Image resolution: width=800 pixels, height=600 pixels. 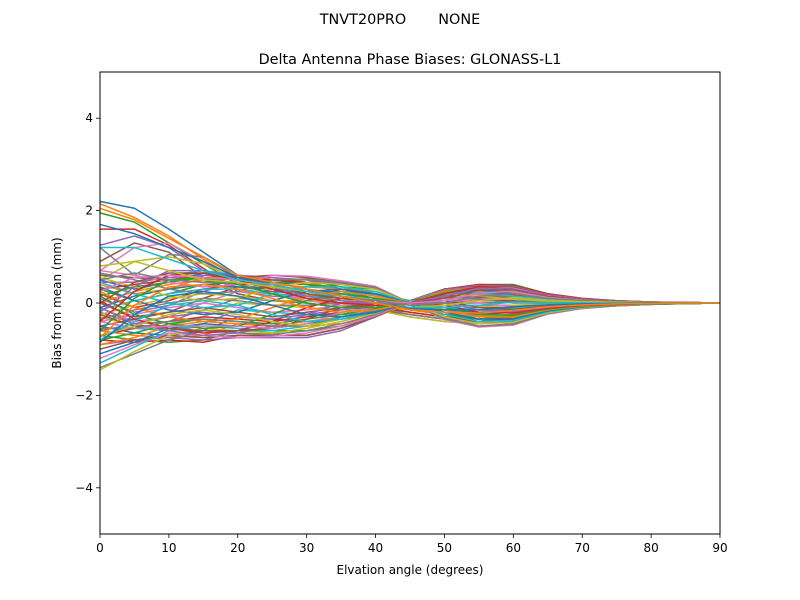 What do you see at coordinates (410, 60) in the screenshot?
I see `chart-title: Delta Antenna Phase Biases: GLONASS-L1` at bounding box center [410, 60].